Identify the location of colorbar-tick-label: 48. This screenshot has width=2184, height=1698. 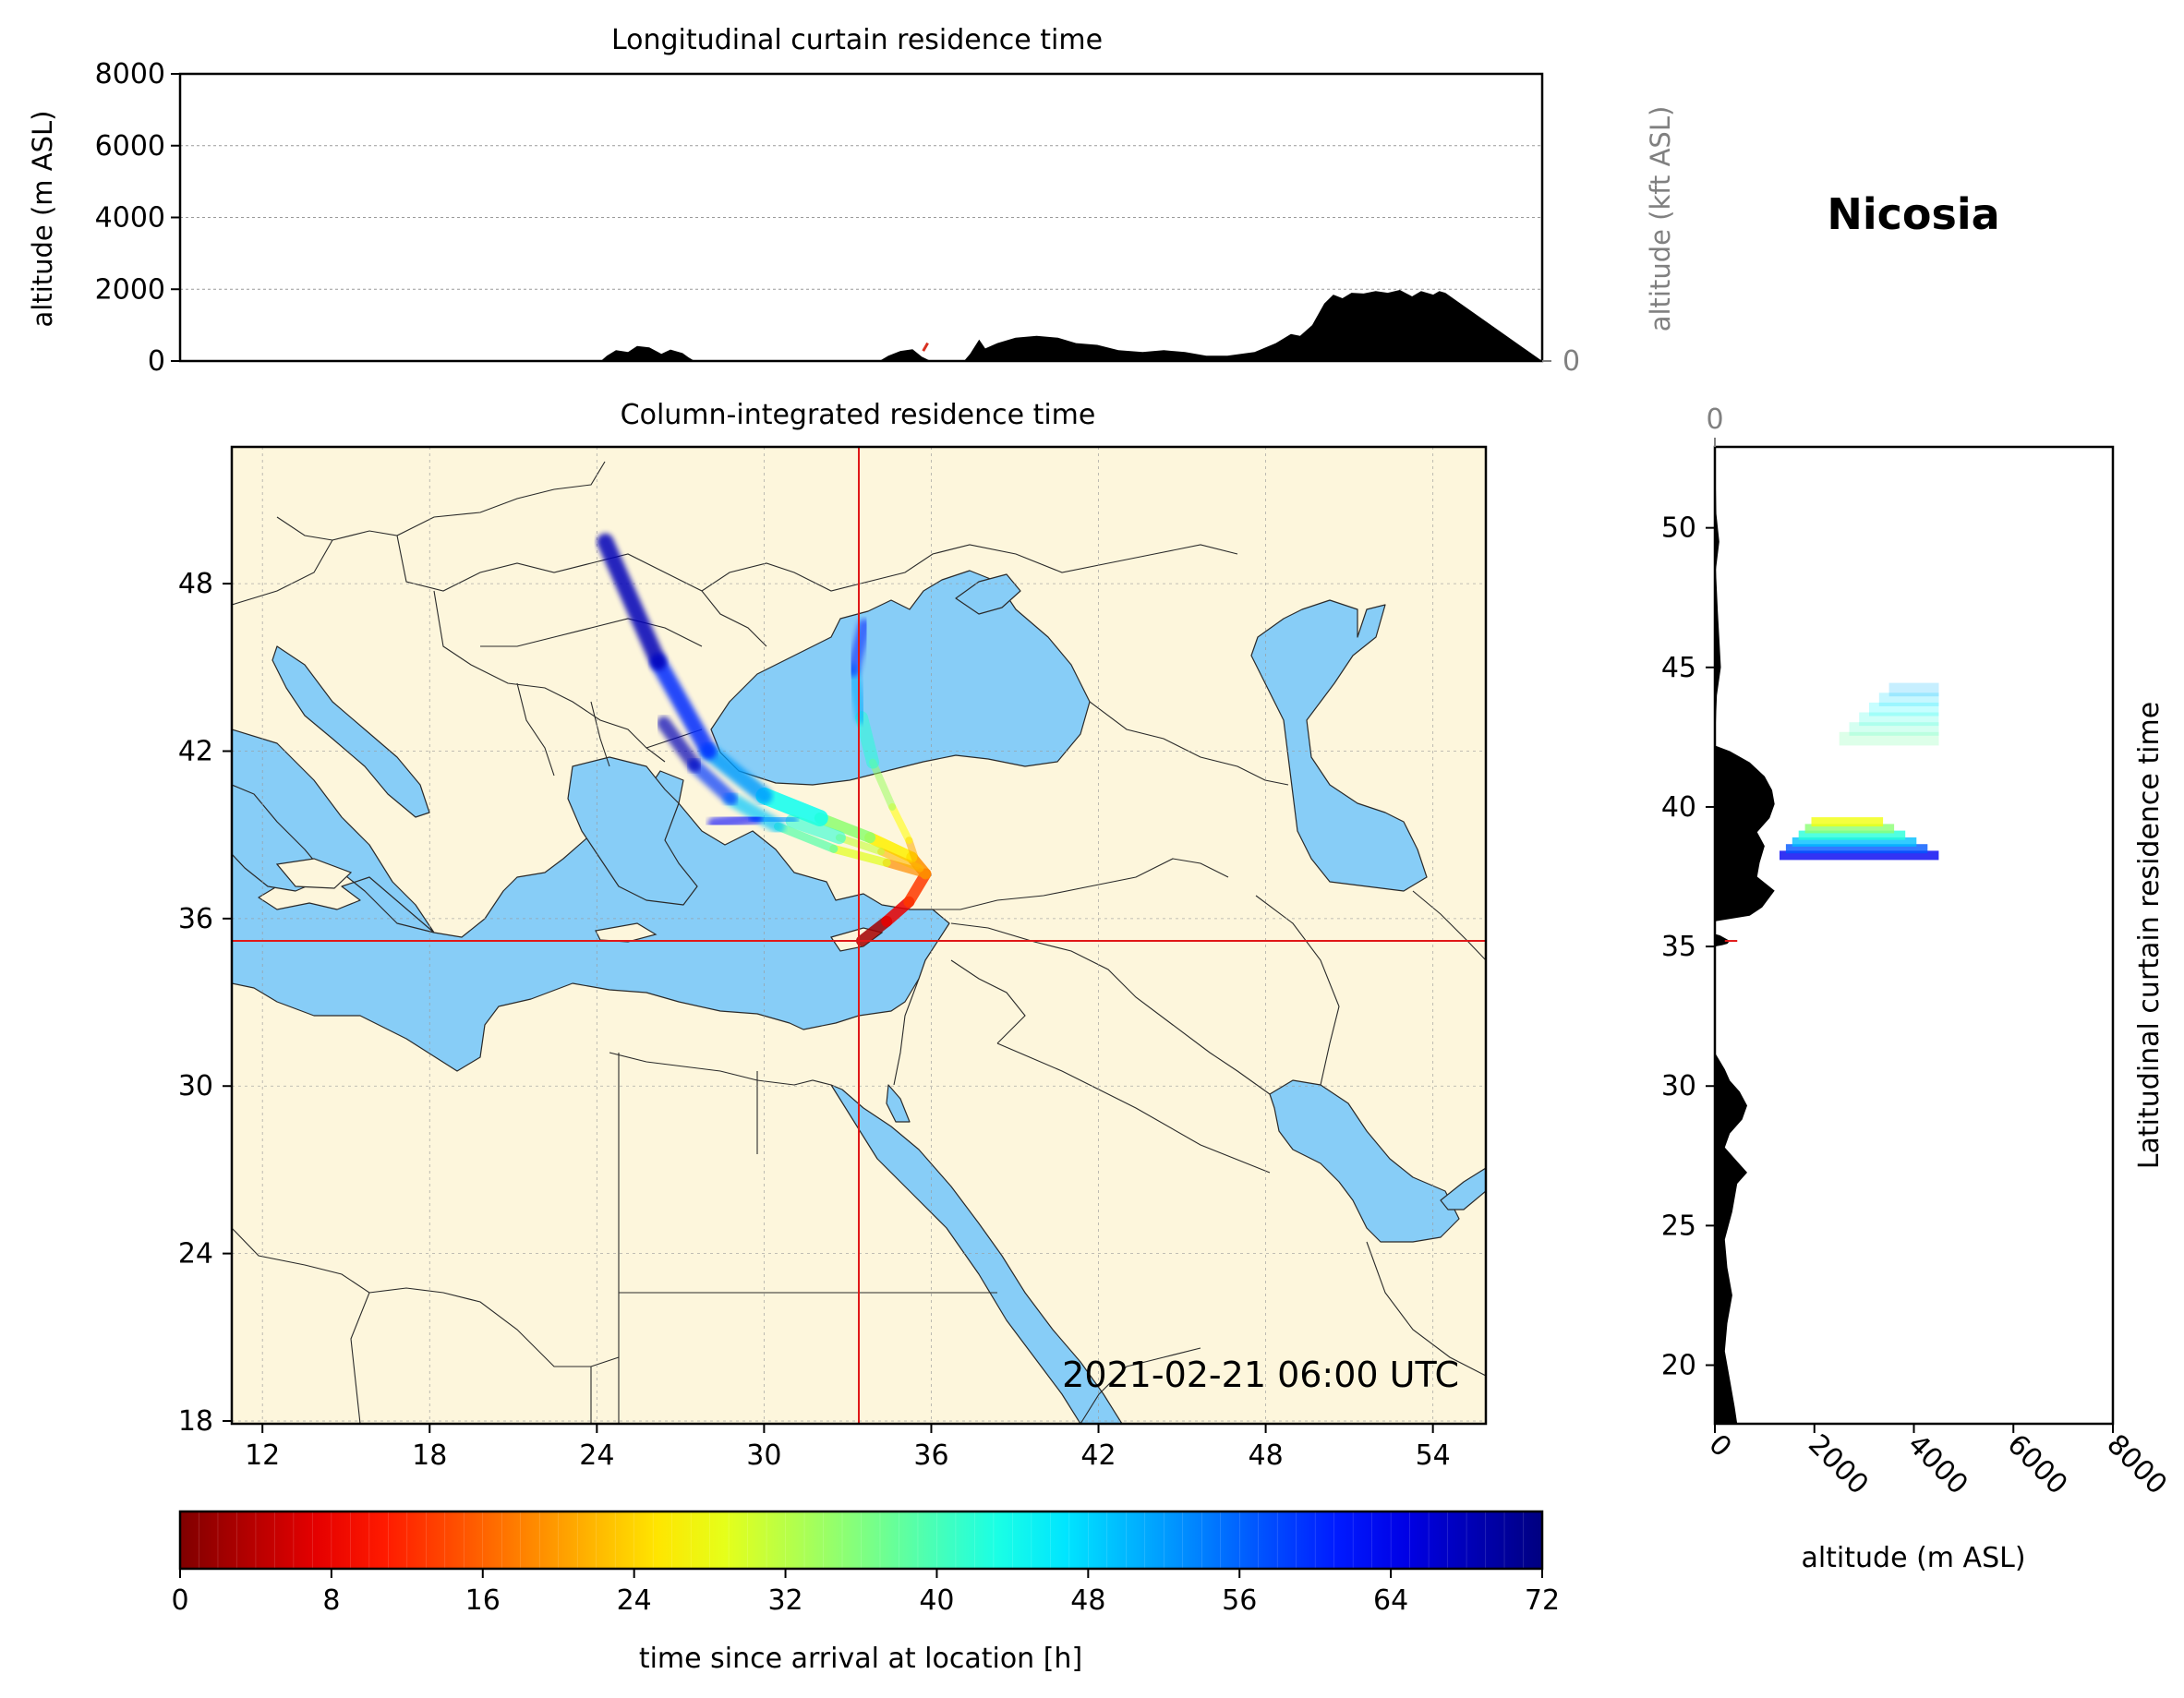
(1087, 1600).